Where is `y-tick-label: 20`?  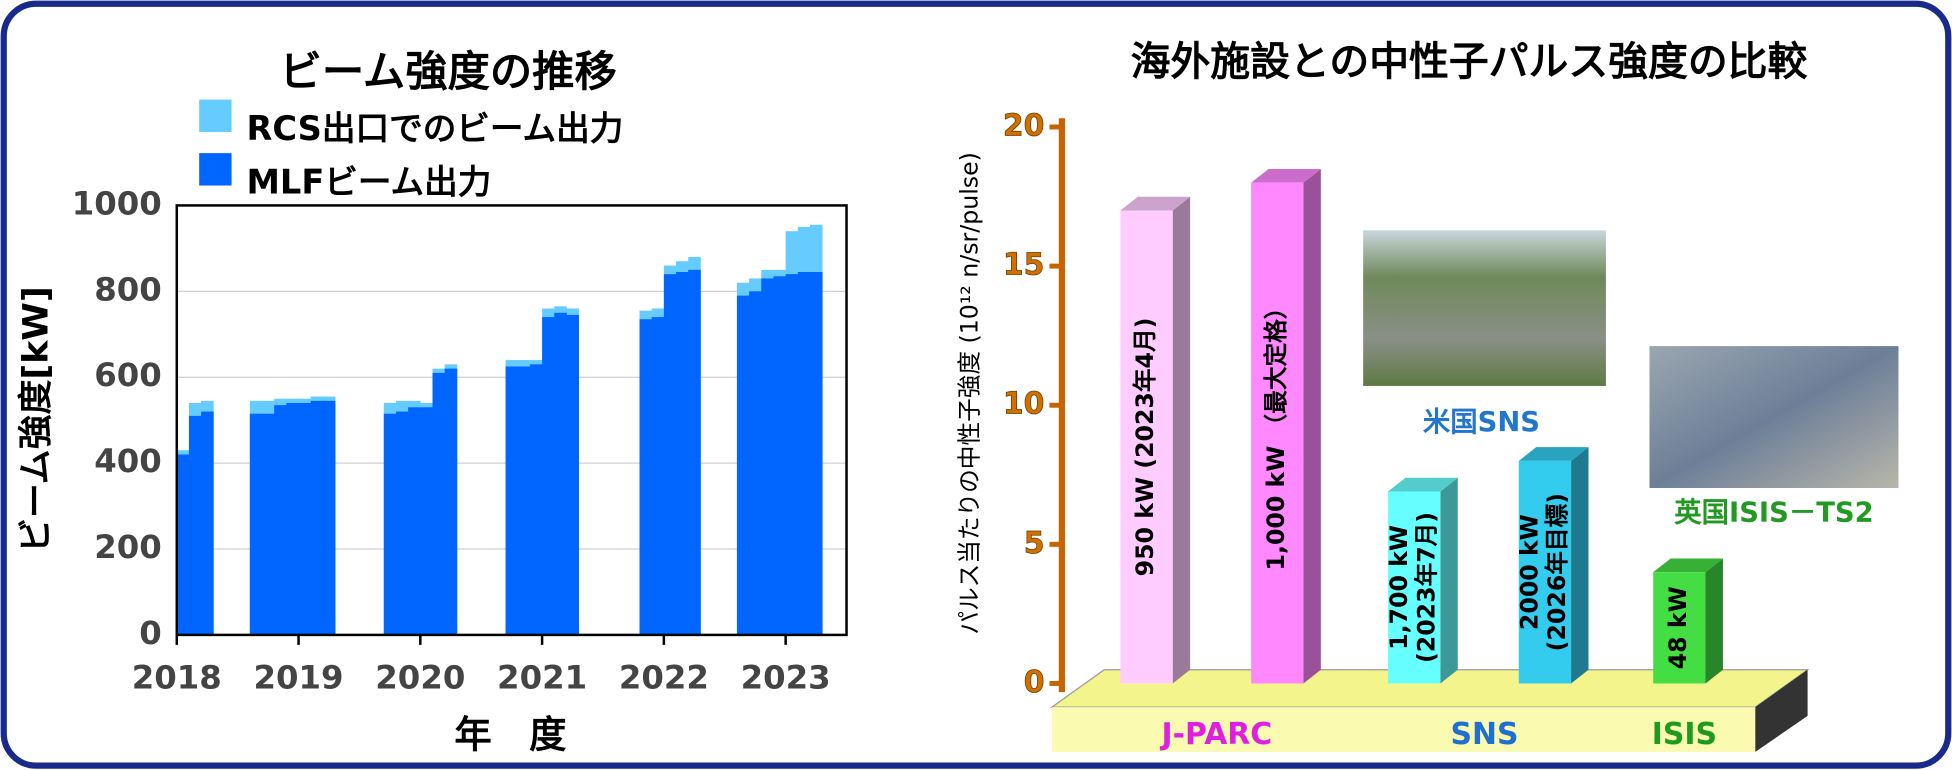
y-tick-label: 20 is located at coordinates (1024, 125).